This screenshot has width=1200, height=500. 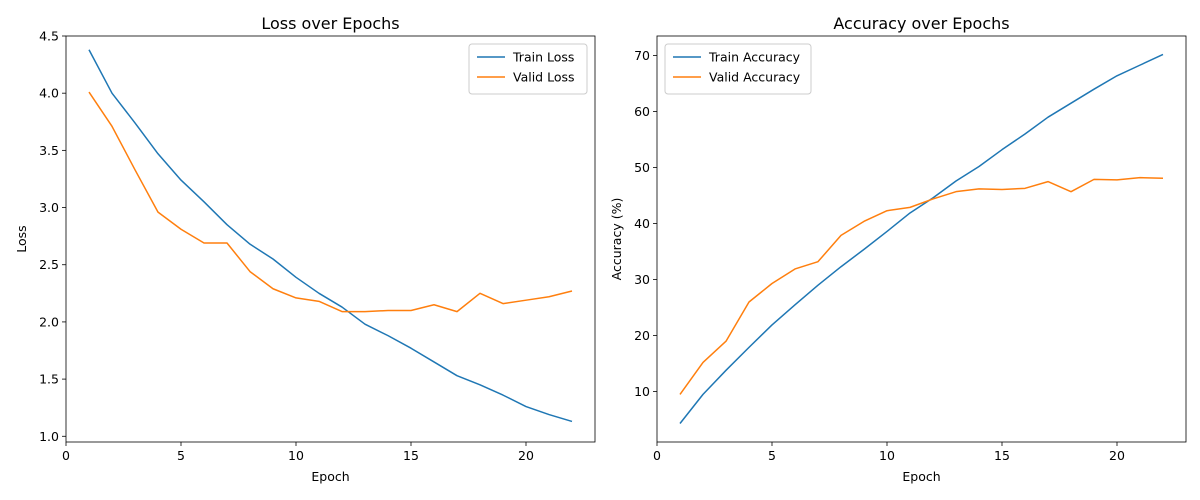 I want to click on legend-box, so click(x=738, y=69).